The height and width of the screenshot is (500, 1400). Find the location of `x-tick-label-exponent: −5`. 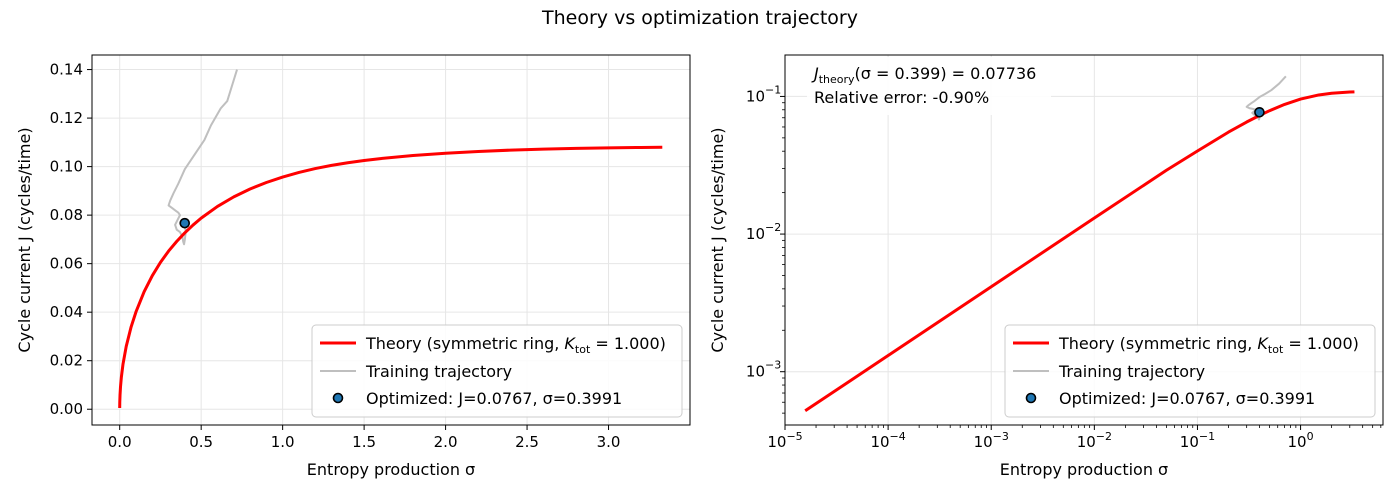

x-tick-label-exponent: −5 is located at coordinates (794, 436).